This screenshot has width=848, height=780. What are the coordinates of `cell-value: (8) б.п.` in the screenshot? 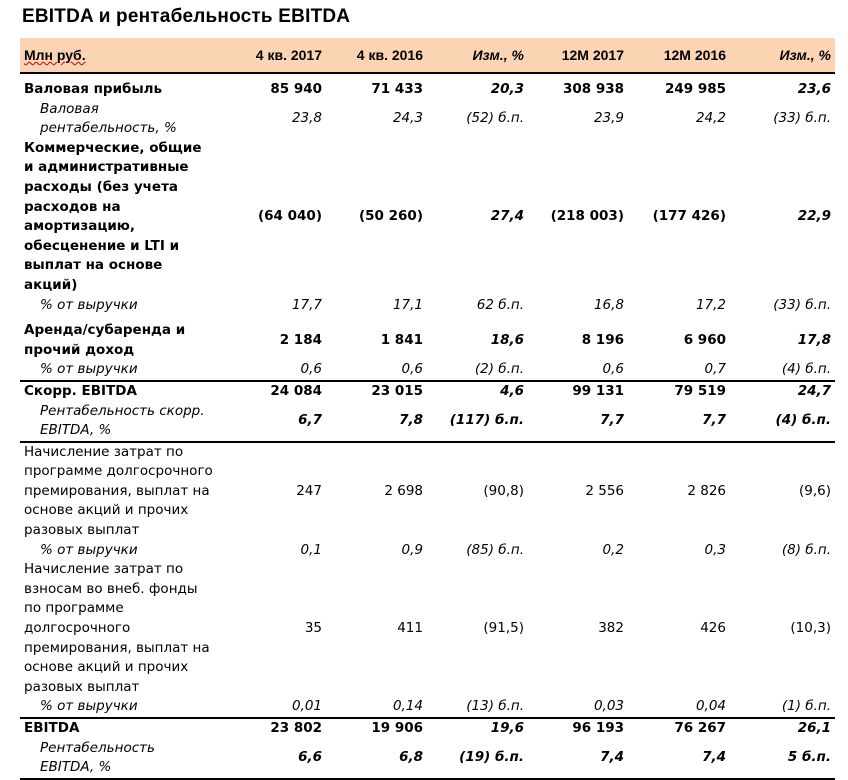 It's located at (806, 549).